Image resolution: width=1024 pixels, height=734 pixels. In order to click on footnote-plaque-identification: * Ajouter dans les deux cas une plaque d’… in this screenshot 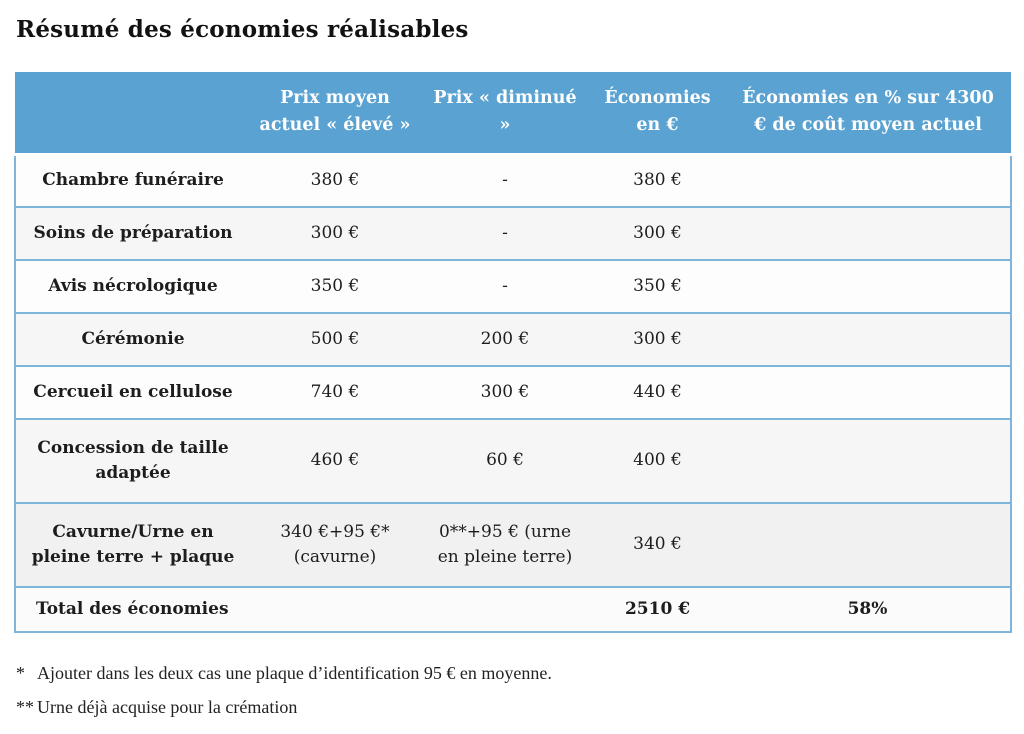, I will do `click(513, 673)`.